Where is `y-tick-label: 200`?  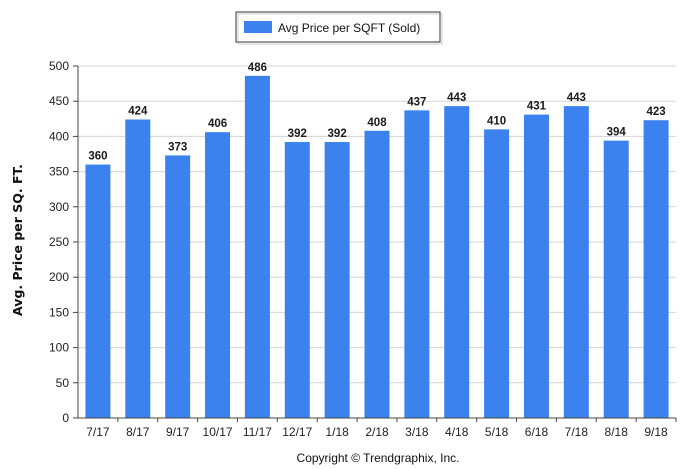 y-tick-label: 200 is located at coordinates (59, 277).